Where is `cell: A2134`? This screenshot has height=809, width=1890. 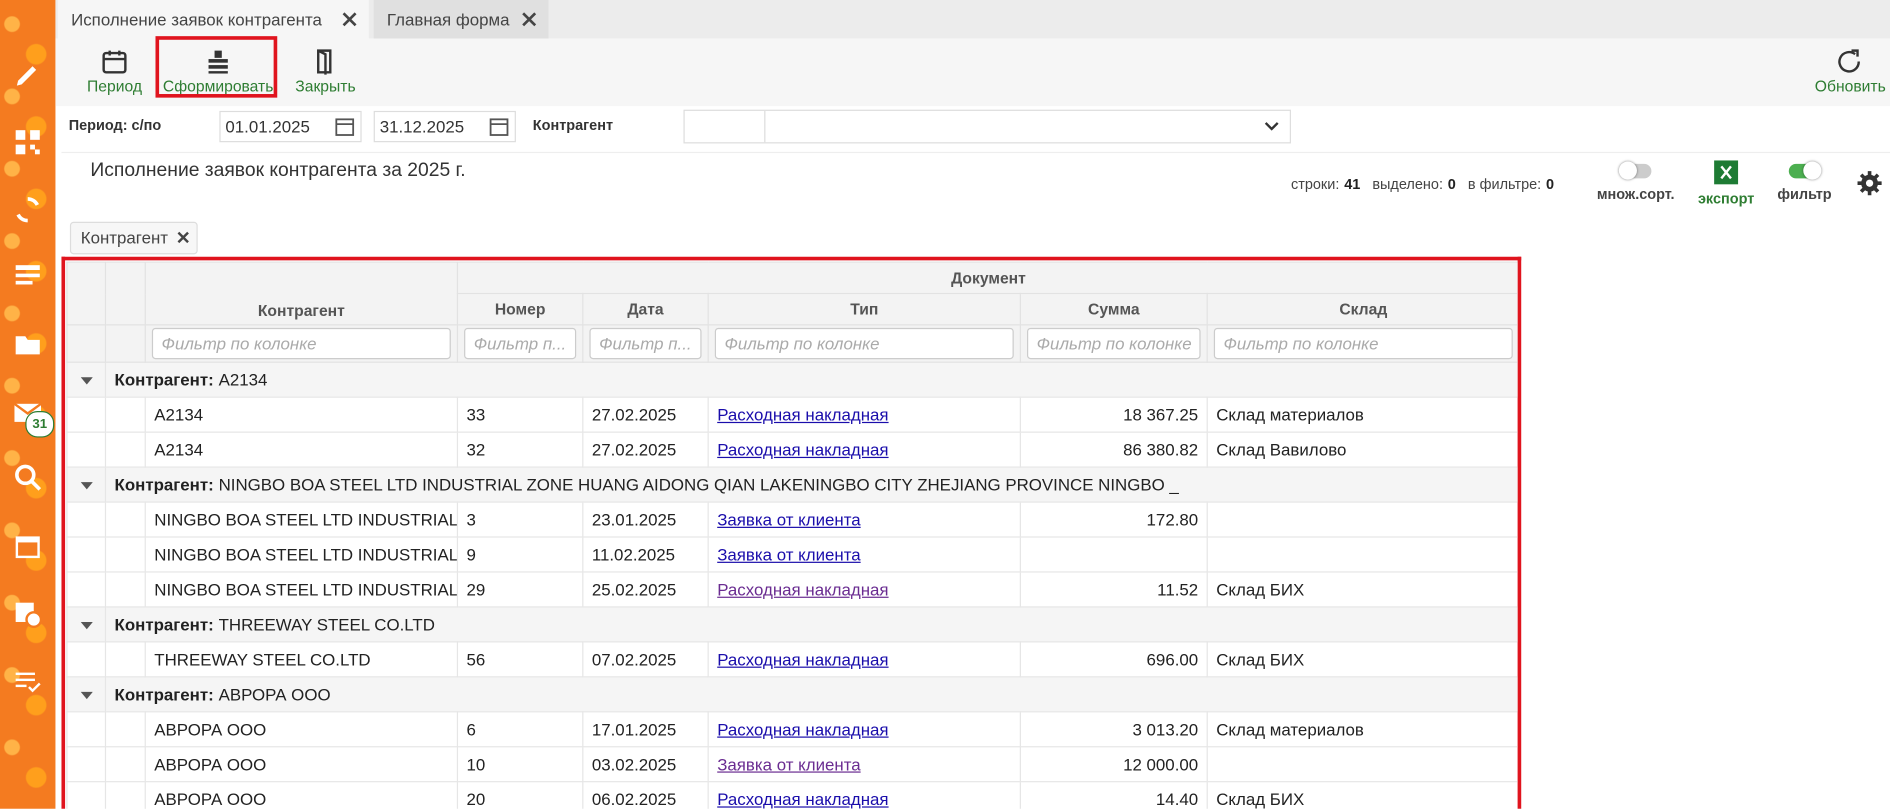
cell: A2134 is located at coordinates (301, 449).